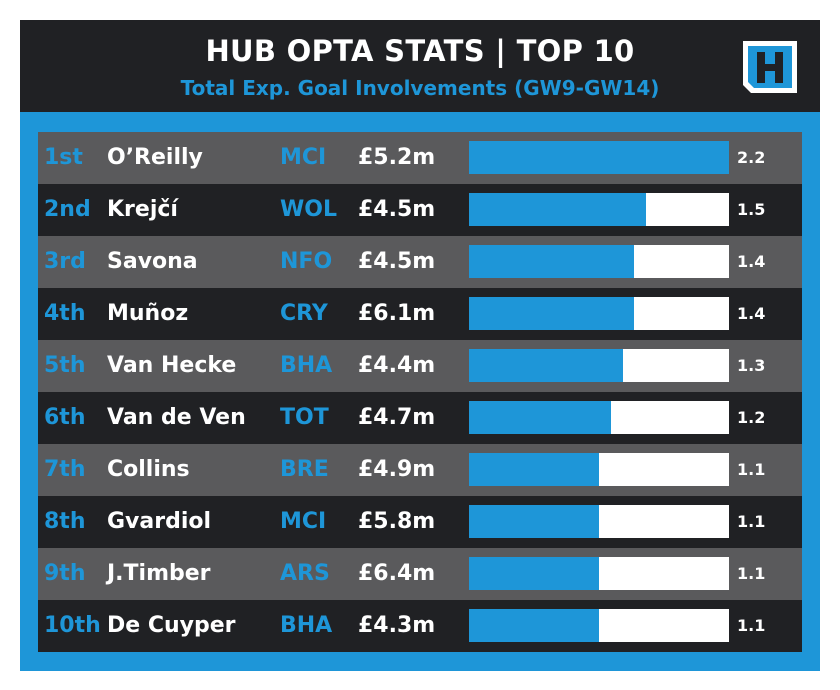  What do you see at coordinates (171, 625) in the screenshot?
I see `player-name: De Cuyper` at bounding box center [171, 625].